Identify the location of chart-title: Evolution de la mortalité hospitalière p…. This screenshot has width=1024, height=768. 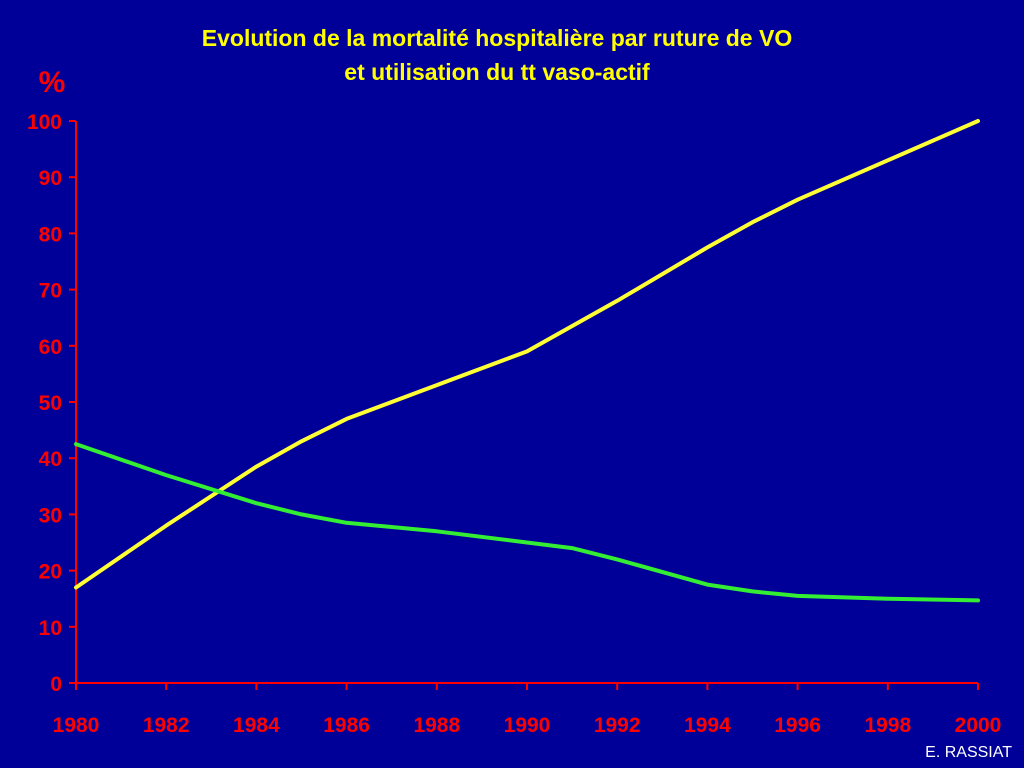
(497, 38).